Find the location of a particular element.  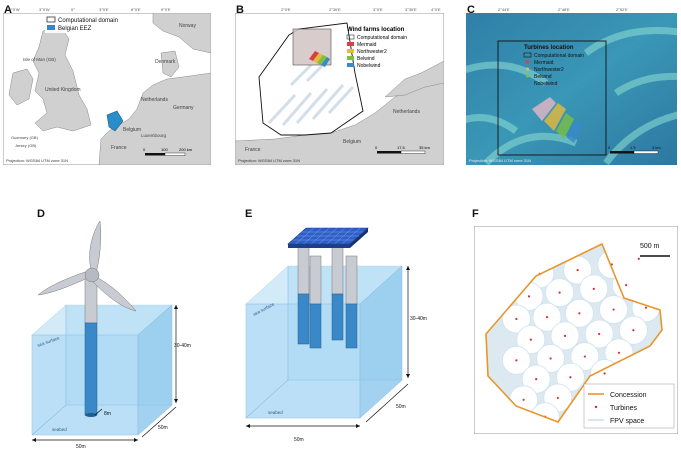

legend-a-1: Belgian EEZ is located at coordinates (75, 29).